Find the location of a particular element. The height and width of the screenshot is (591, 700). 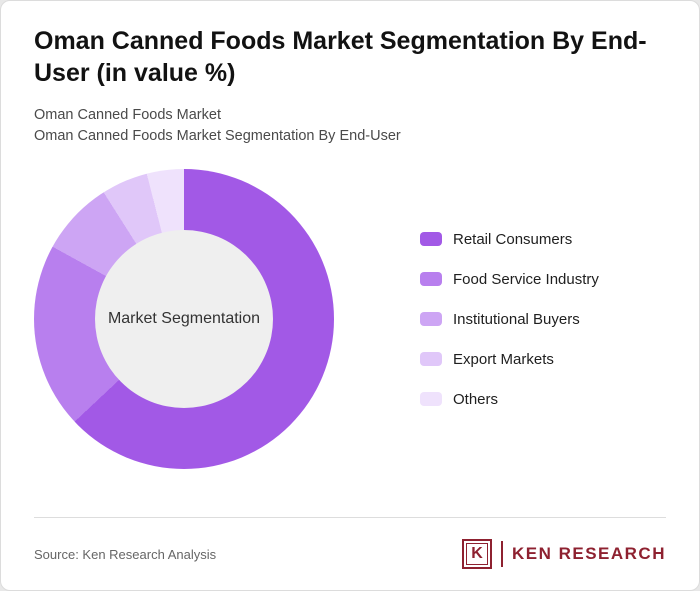

ken-research-logo: K KEN RESEARCH is located at coordinates (563, 554).